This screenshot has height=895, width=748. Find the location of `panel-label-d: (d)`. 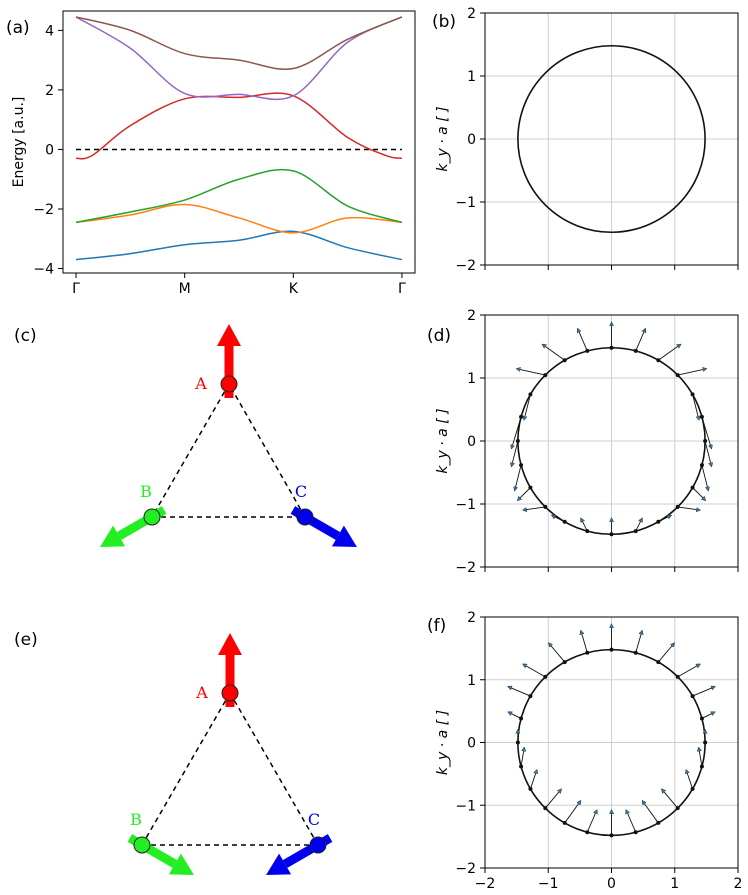

panel-label-d: (d) is located at coordinates (439, 336).